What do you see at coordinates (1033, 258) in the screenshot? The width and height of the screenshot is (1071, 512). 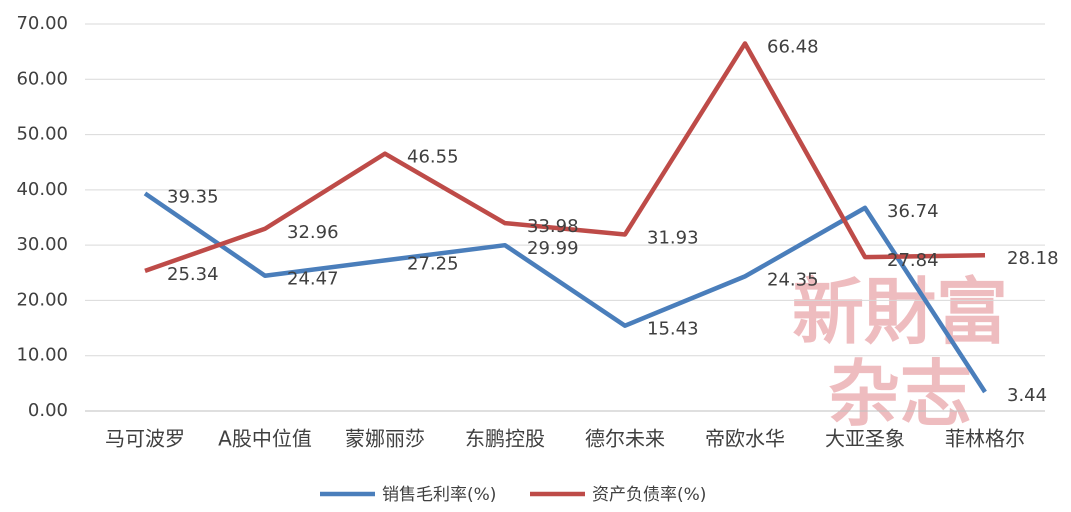 I see `data-label: 28.18` at bounding box center [1033, 258].